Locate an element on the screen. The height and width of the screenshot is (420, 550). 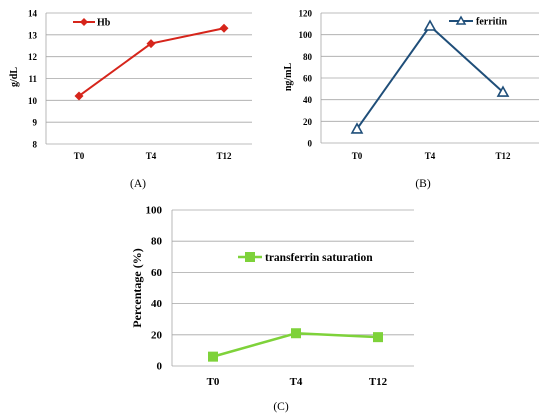
panel-a-legend-marker is located at coordinates (84, 22).